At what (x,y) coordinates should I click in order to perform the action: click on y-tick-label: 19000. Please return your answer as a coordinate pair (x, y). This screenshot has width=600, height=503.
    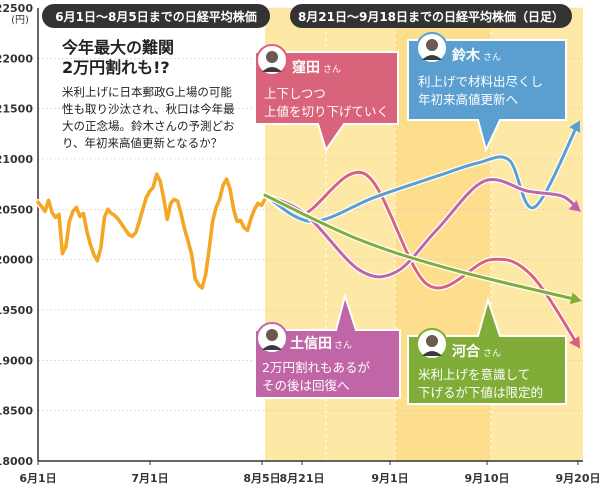
    Looking at the image, I should click on (16, 360).